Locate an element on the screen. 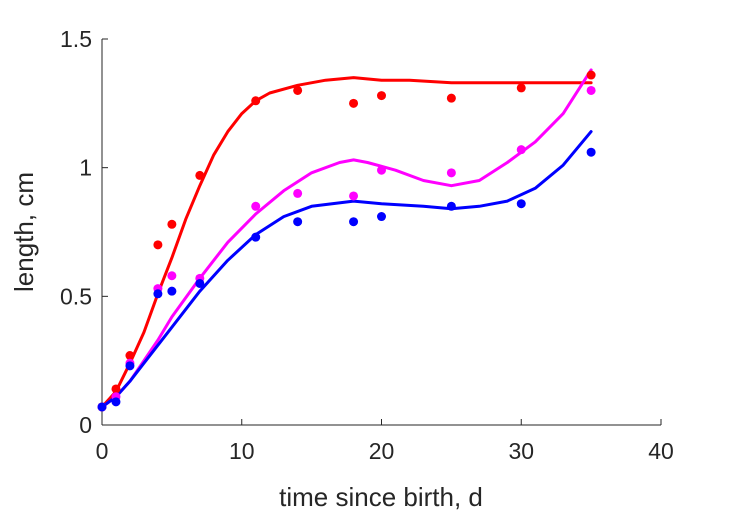 This screenshot has width=729, height=521. x-tick-label: 40 is located at coordinates (661, 451).